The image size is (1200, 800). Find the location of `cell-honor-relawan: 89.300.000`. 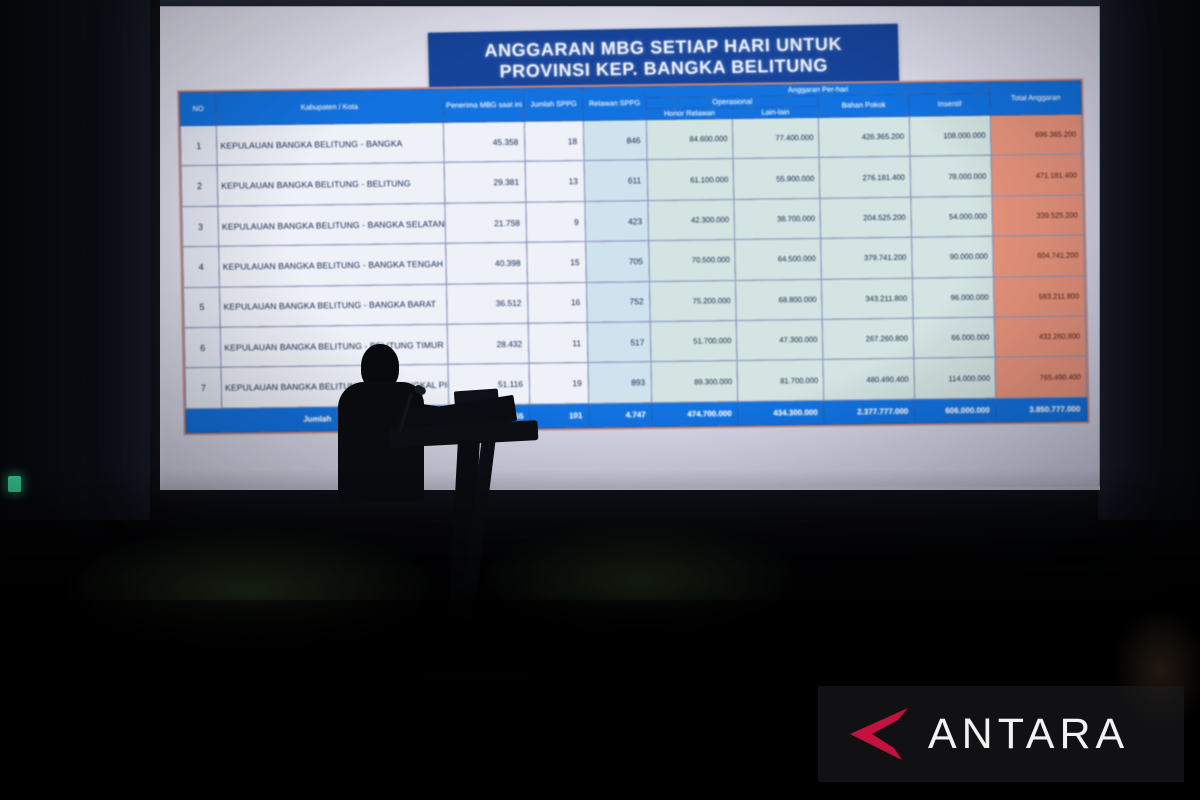

cell-honor-relawan: 89.300.000 is located at coordinates (695, 381).